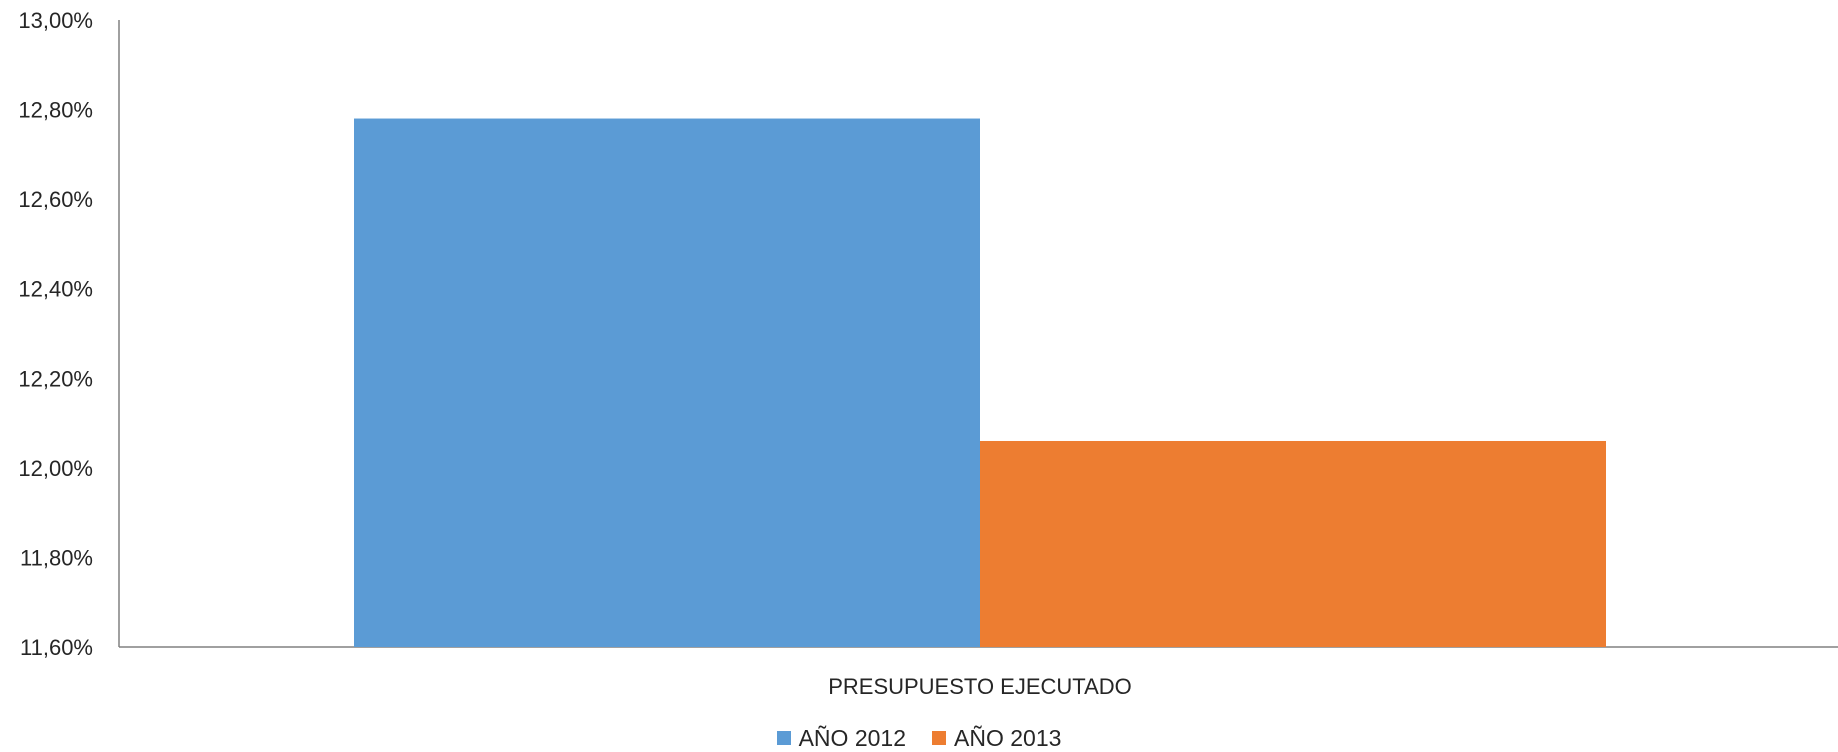  Describe the element at coordinates (55, 468) in the screenshot. I see `y-tick-label: 12,00%` at that location.